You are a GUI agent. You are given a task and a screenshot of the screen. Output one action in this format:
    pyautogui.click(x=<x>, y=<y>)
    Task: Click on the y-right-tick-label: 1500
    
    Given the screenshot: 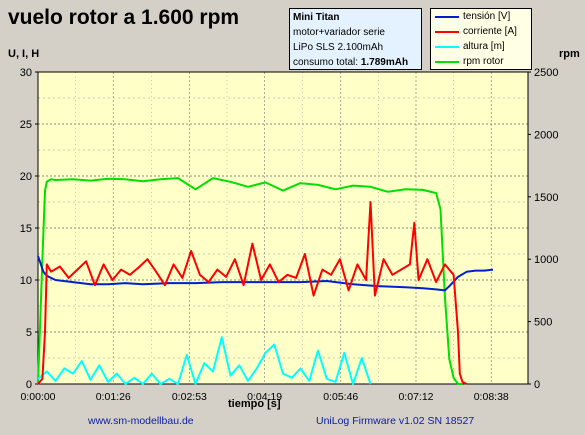 What is the action you would take?
    pyautogui.click(x=546, y=198)
    